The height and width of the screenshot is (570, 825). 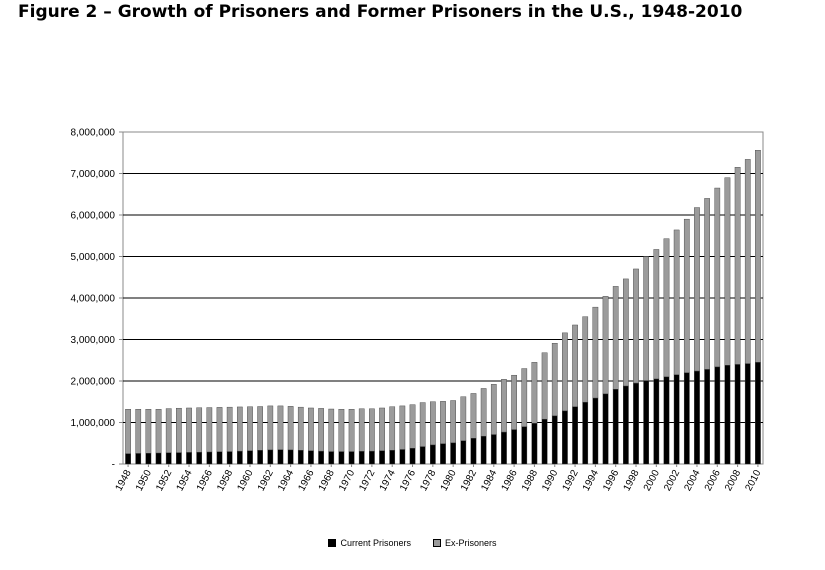 I want to click on y-tick-label: 8,000,000, so click(x=93, y=133).